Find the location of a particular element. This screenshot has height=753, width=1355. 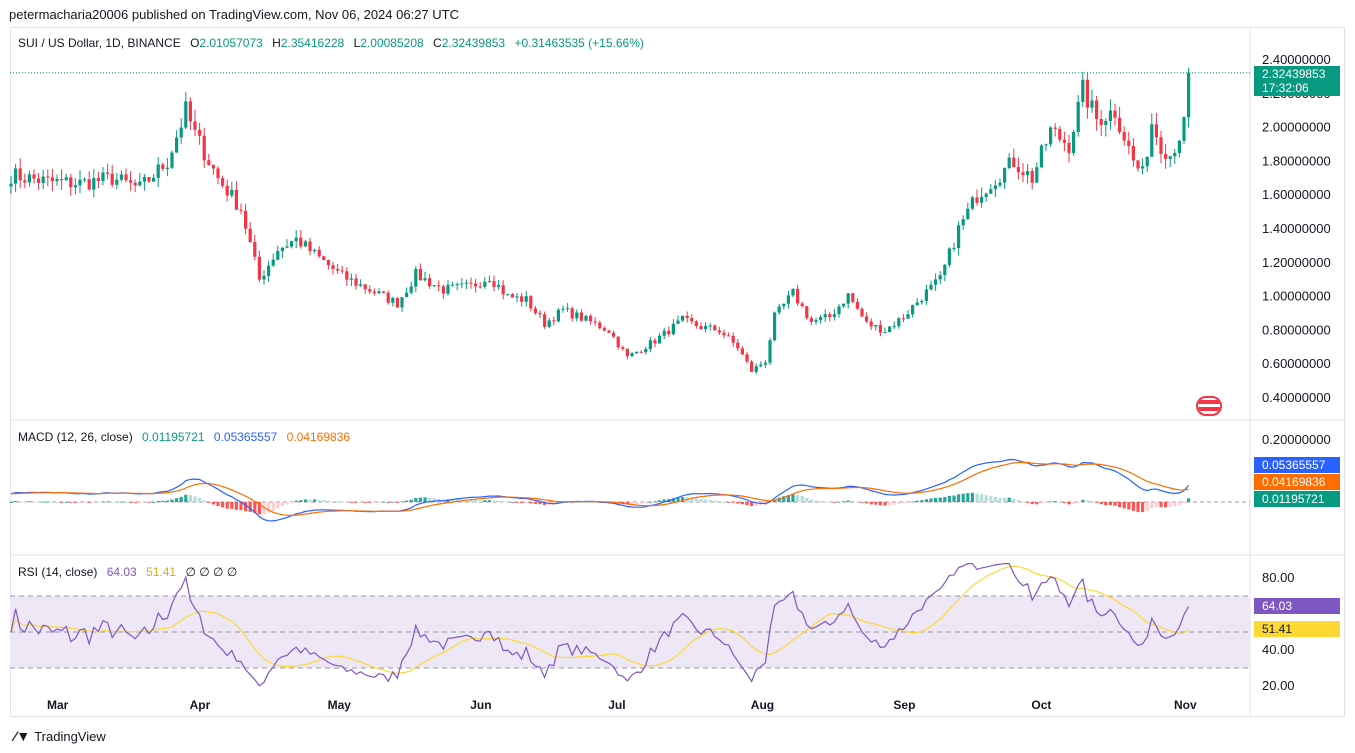

us-flag-icon is located at coordinates (1209, 406).